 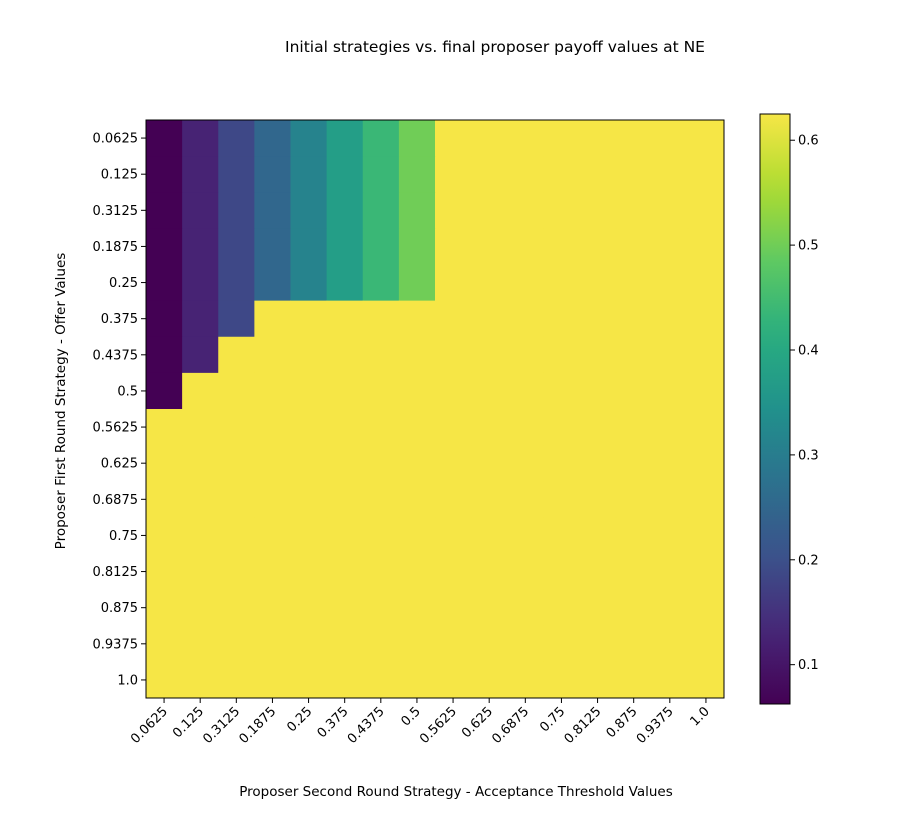 I want to click on y-tick-label: 0.8125, so click(x=116, y=572).